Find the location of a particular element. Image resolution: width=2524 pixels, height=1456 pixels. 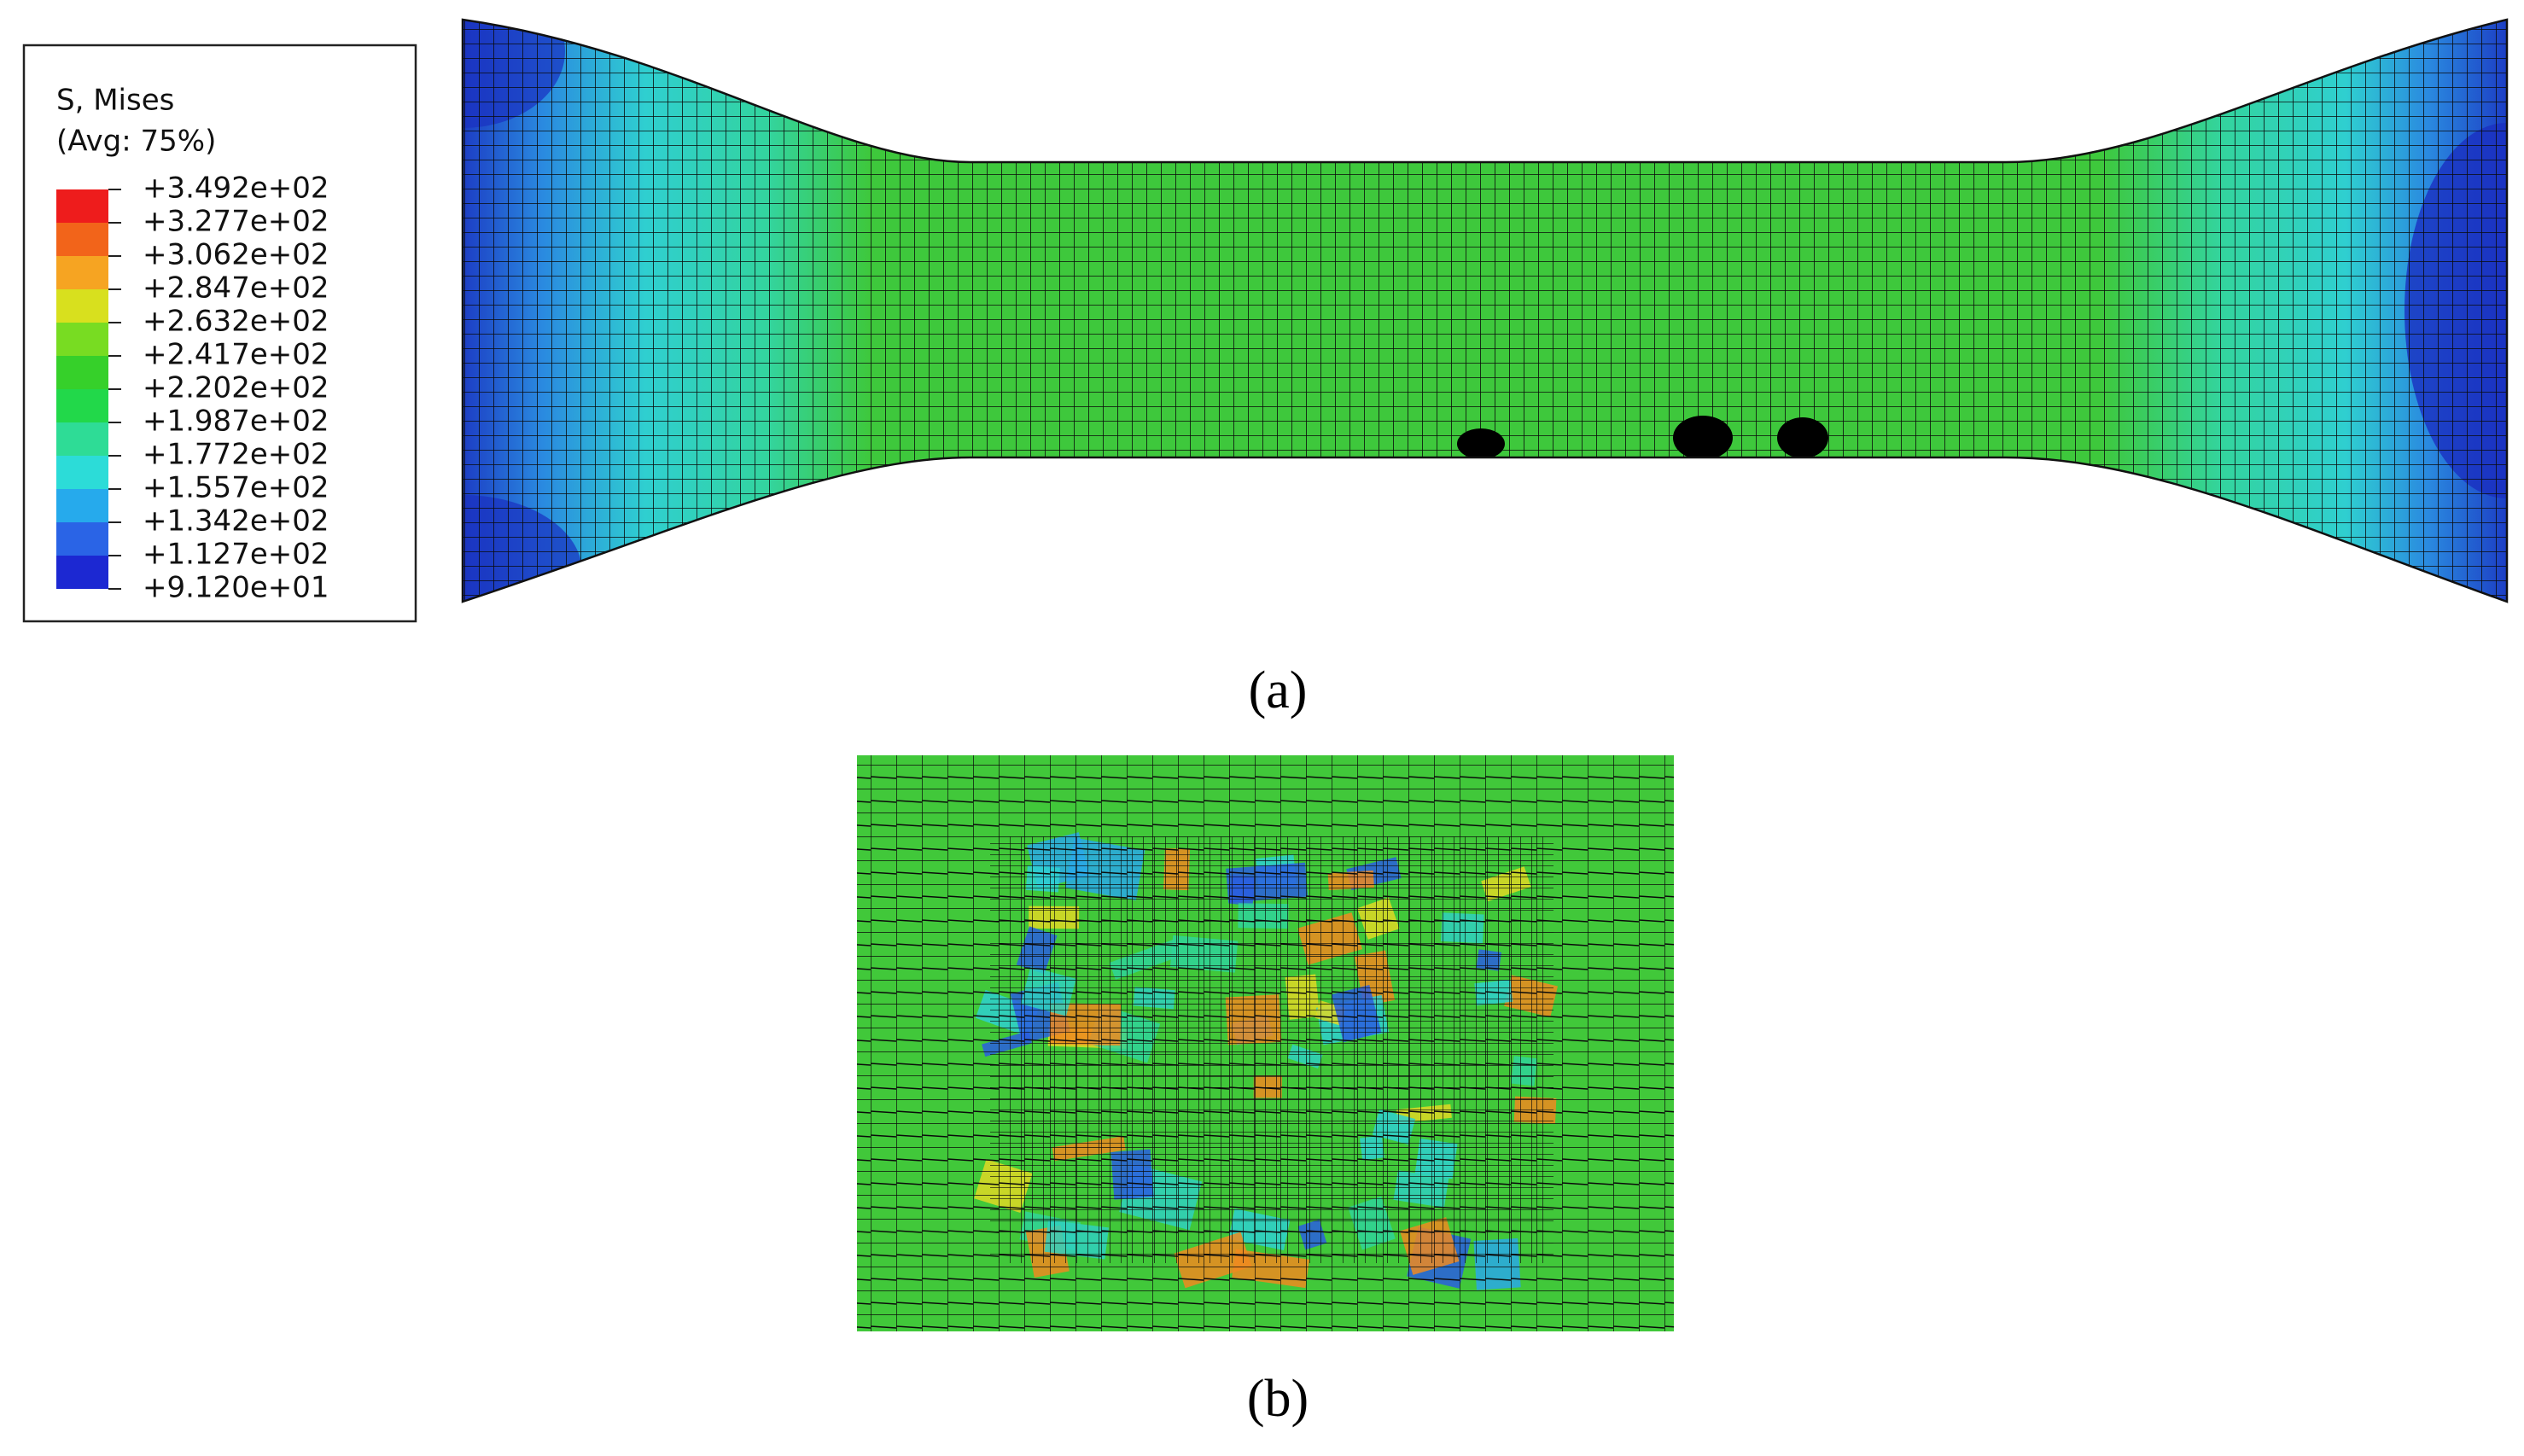

legend-label: +3.062e+02 is located at coordinates (236, 255).